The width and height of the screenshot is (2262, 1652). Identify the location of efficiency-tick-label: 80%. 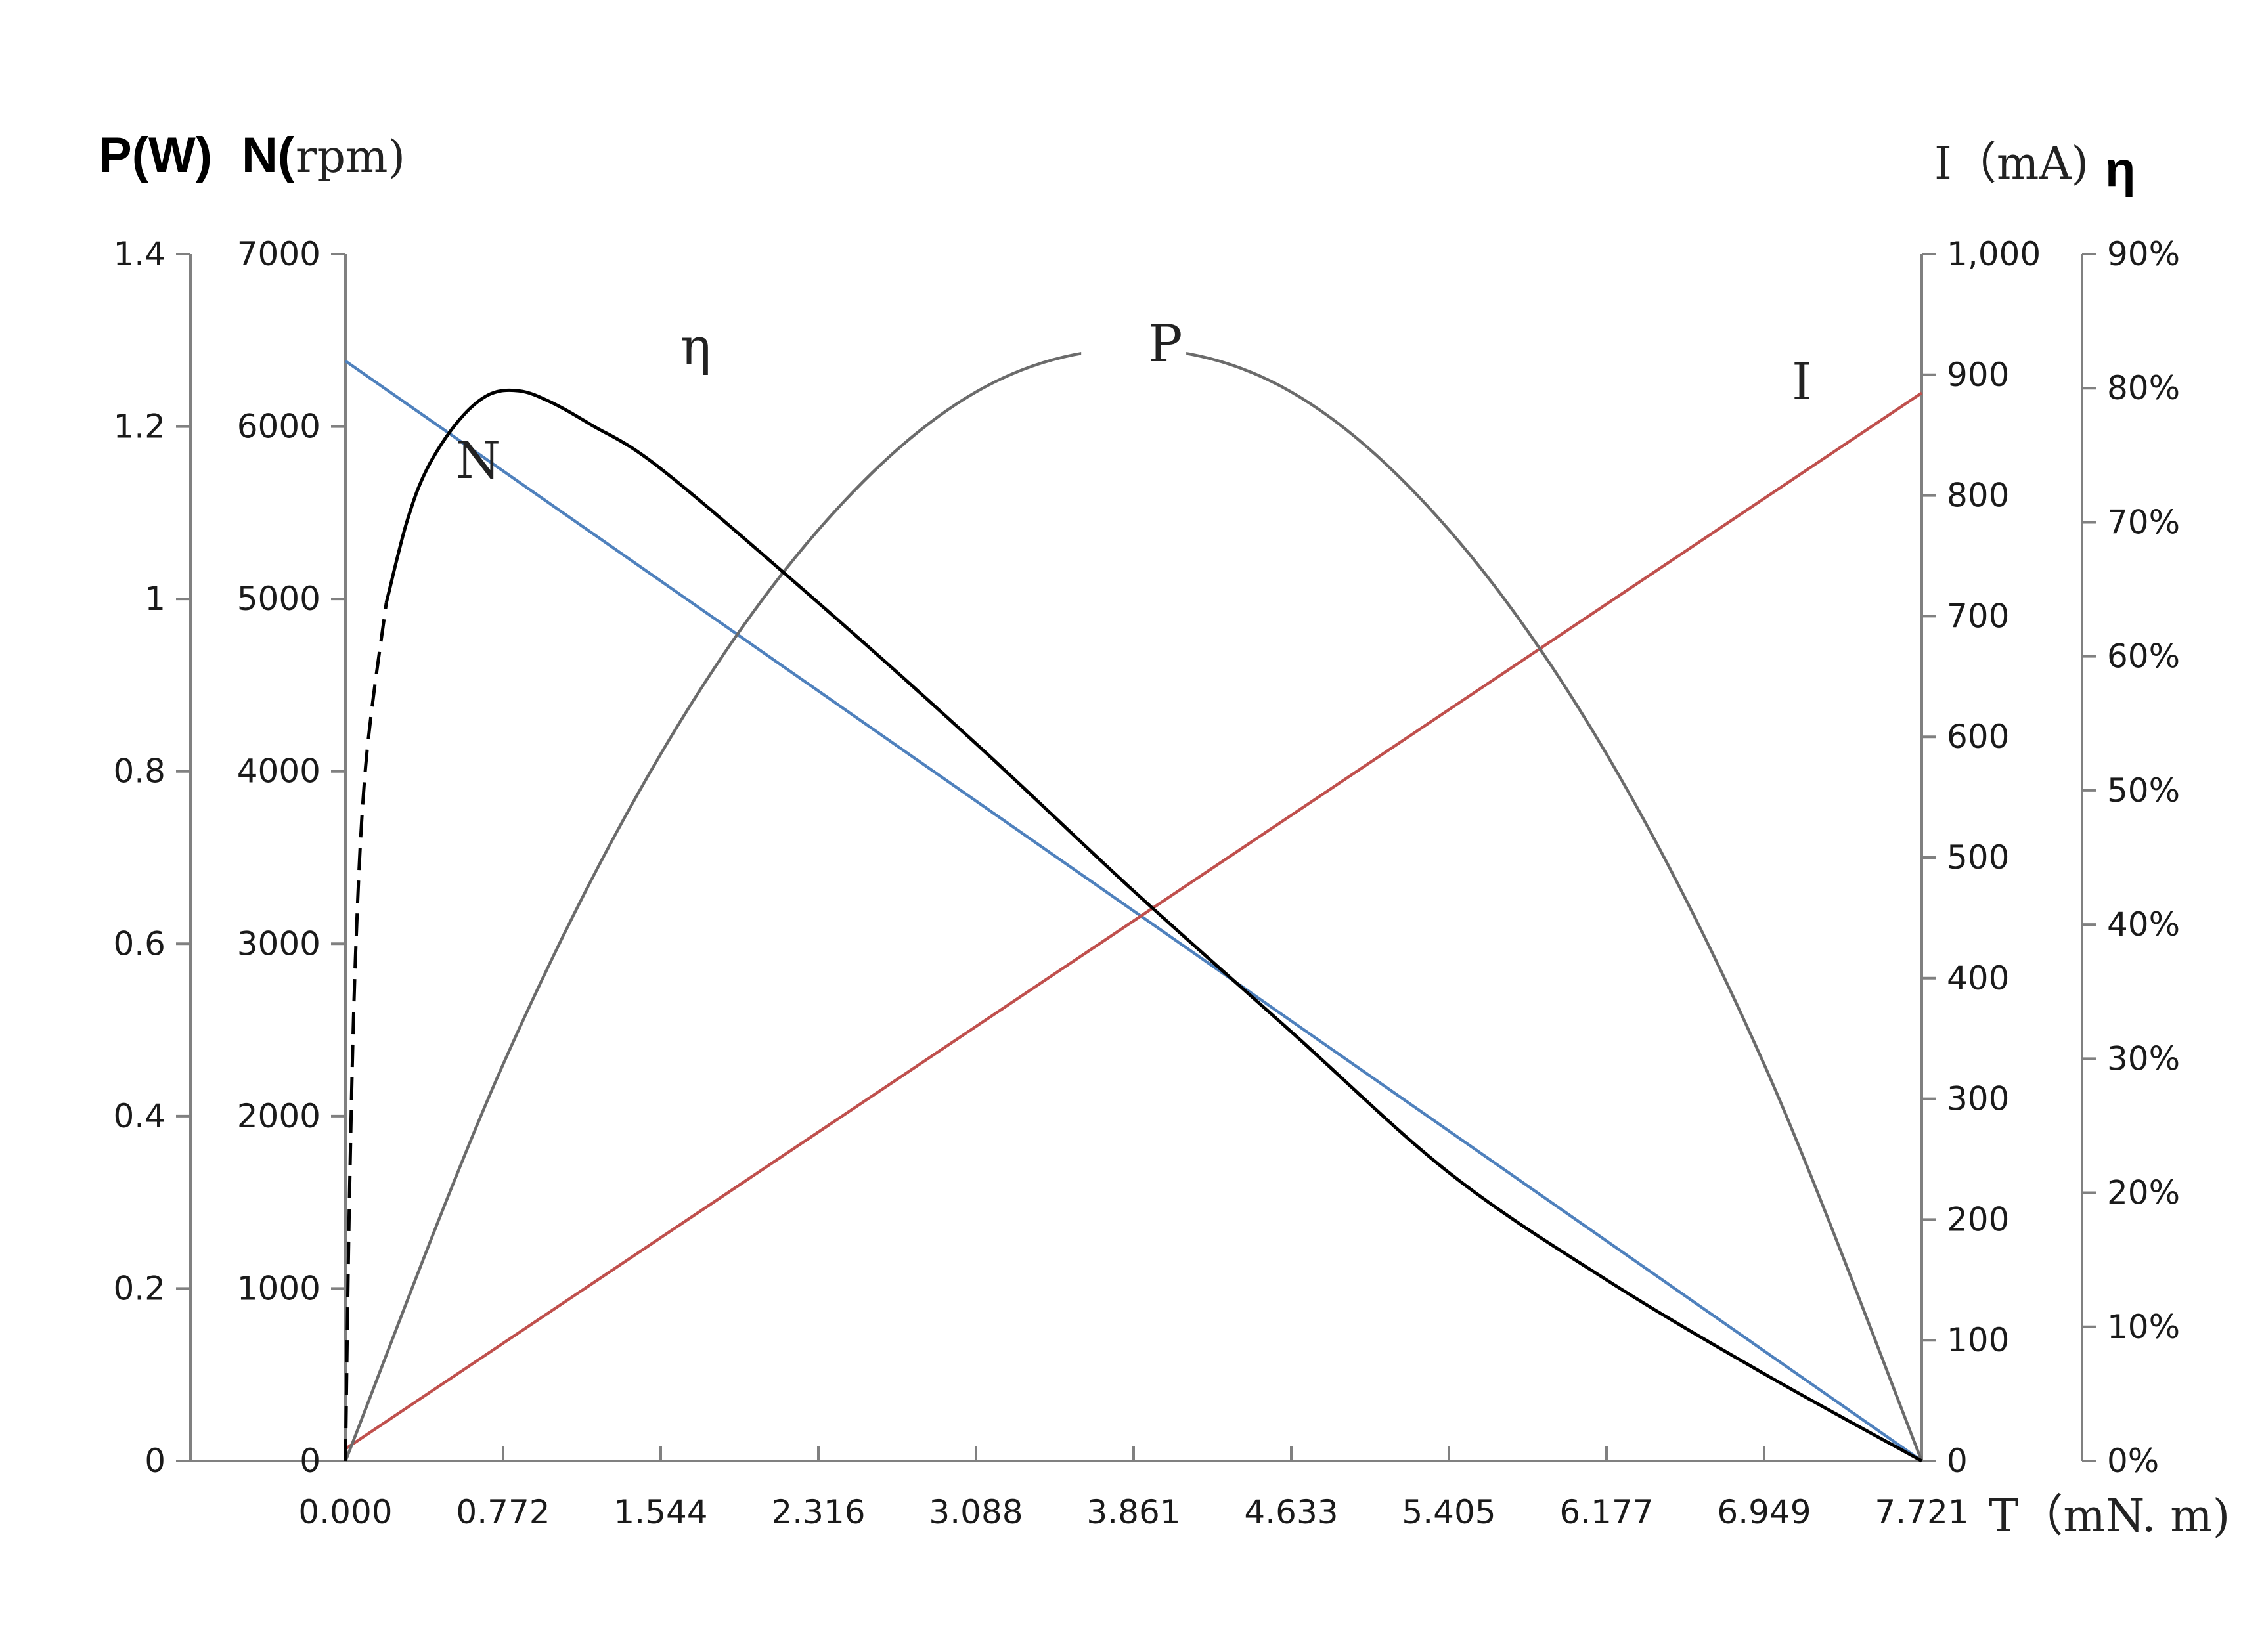
(2144, 388).